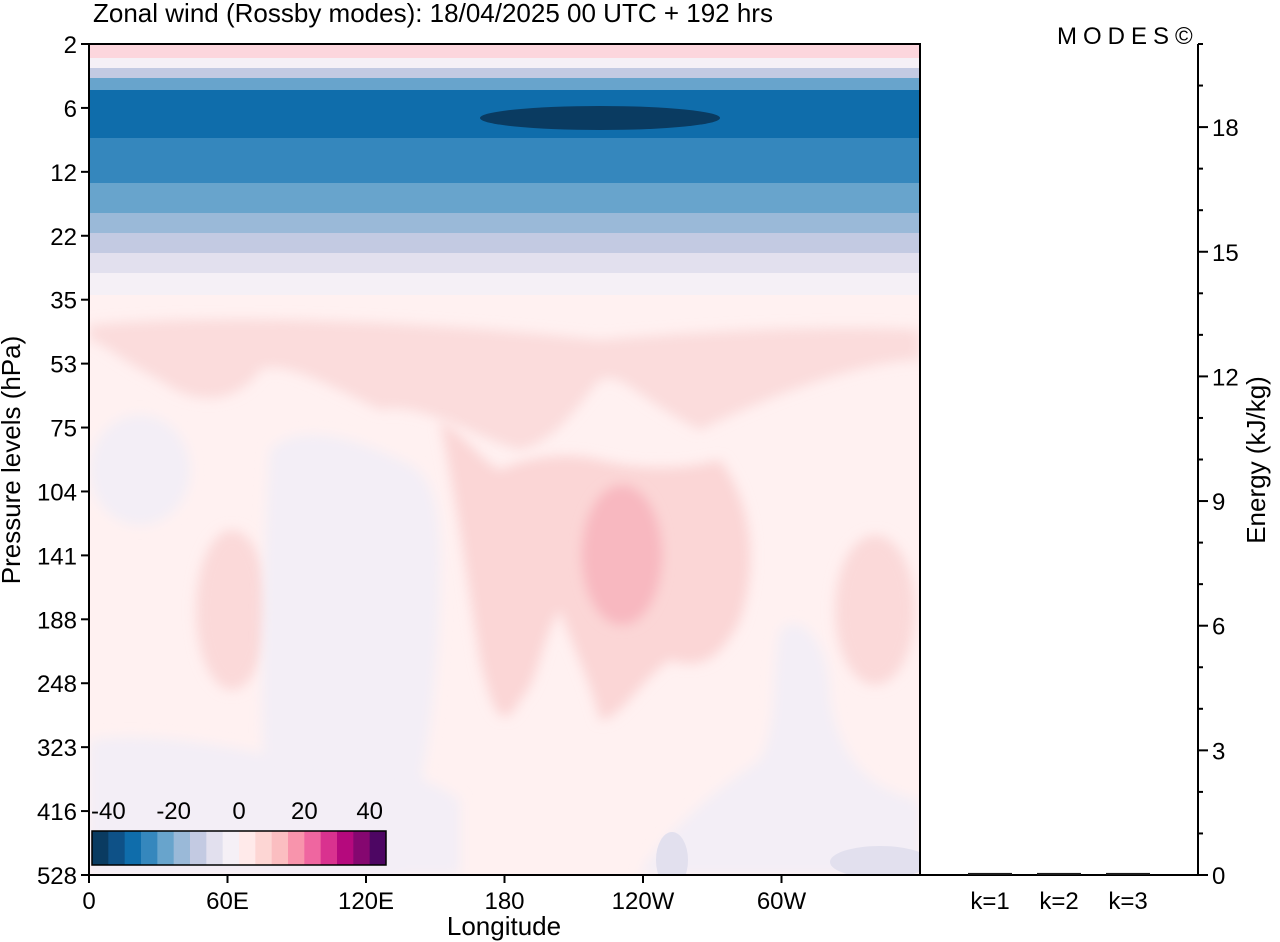  Describe the element at coordinates (1218, 751) in the screenshot. I see `energy-tick-label: 3` at that location.